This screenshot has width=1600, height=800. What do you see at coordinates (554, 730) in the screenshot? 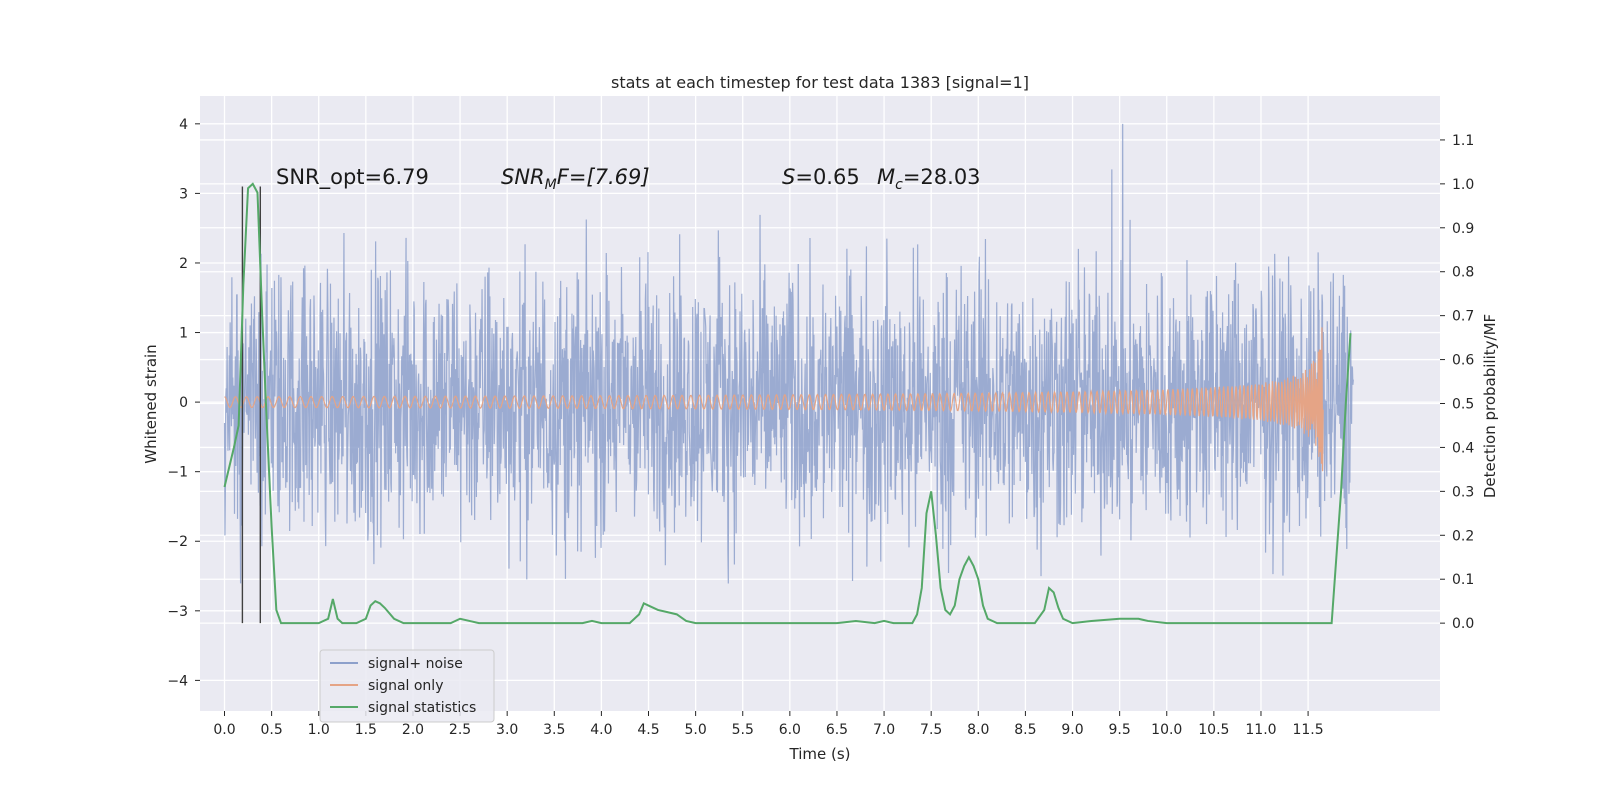
I see `x-tick-label: 3.5` at bounding box center [554, 730].